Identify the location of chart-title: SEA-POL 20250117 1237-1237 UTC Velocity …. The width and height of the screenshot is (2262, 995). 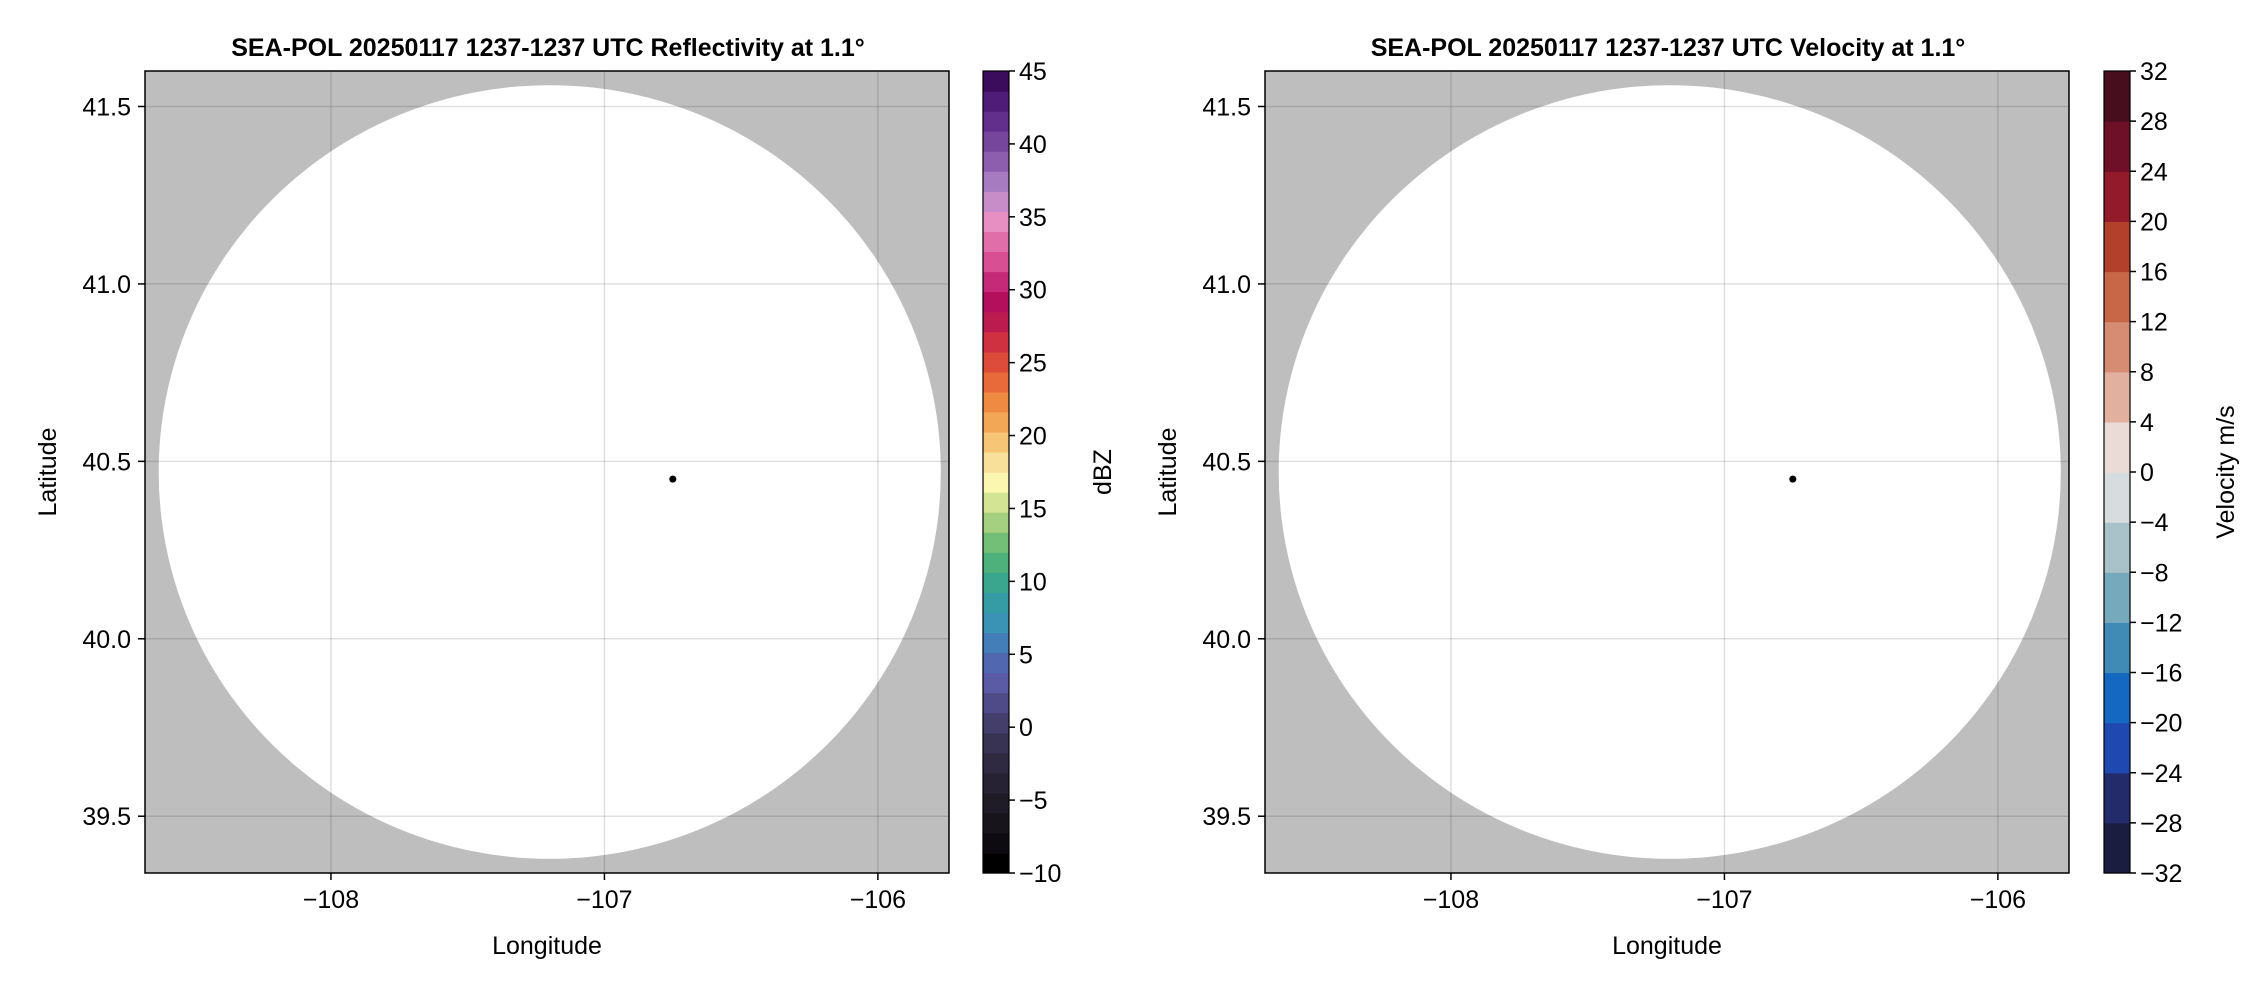
(1668, 48).